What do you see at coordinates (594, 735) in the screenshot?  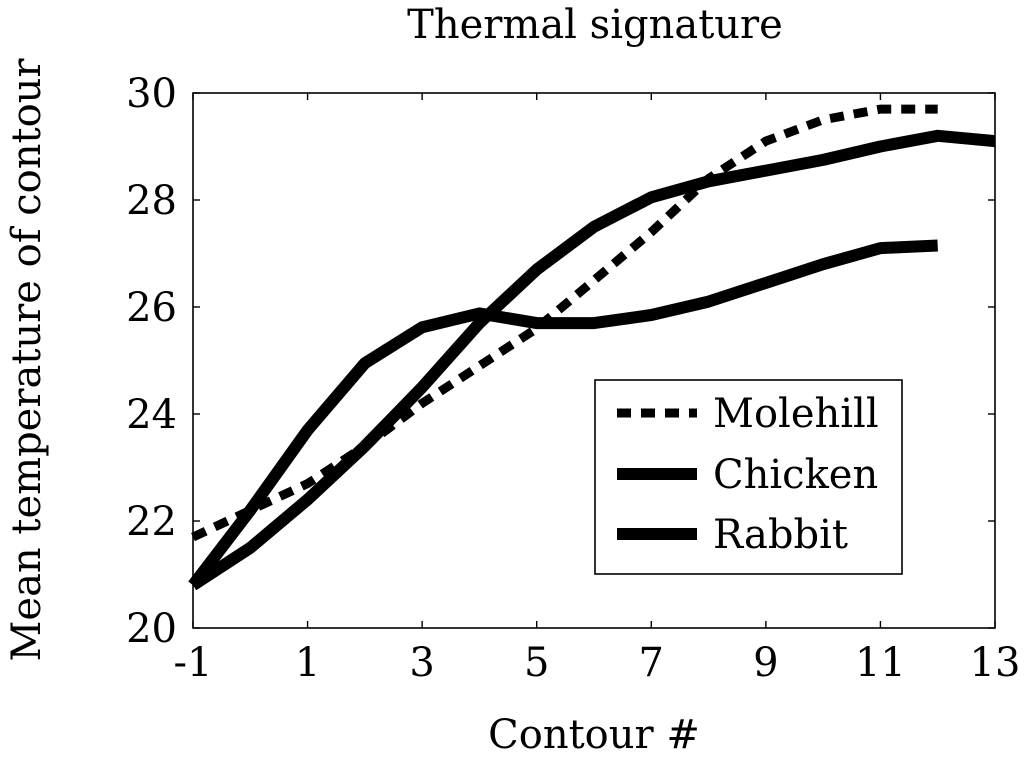 I see `x-axis-label: Contour #` at bounding box center [594, 735].